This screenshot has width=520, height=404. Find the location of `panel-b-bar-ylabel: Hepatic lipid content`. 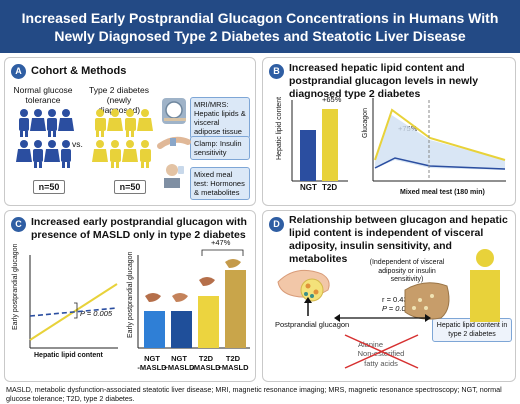

panel-b-bar-ylabel: Hepatic lipid content is located at coordinates (279, 128).